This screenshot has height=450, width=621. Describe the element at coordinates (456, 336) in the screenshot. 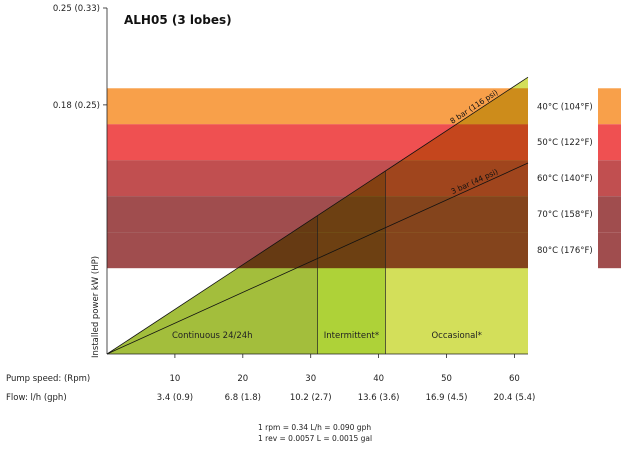

I see `zone-label-2: Occasional*` at that location.